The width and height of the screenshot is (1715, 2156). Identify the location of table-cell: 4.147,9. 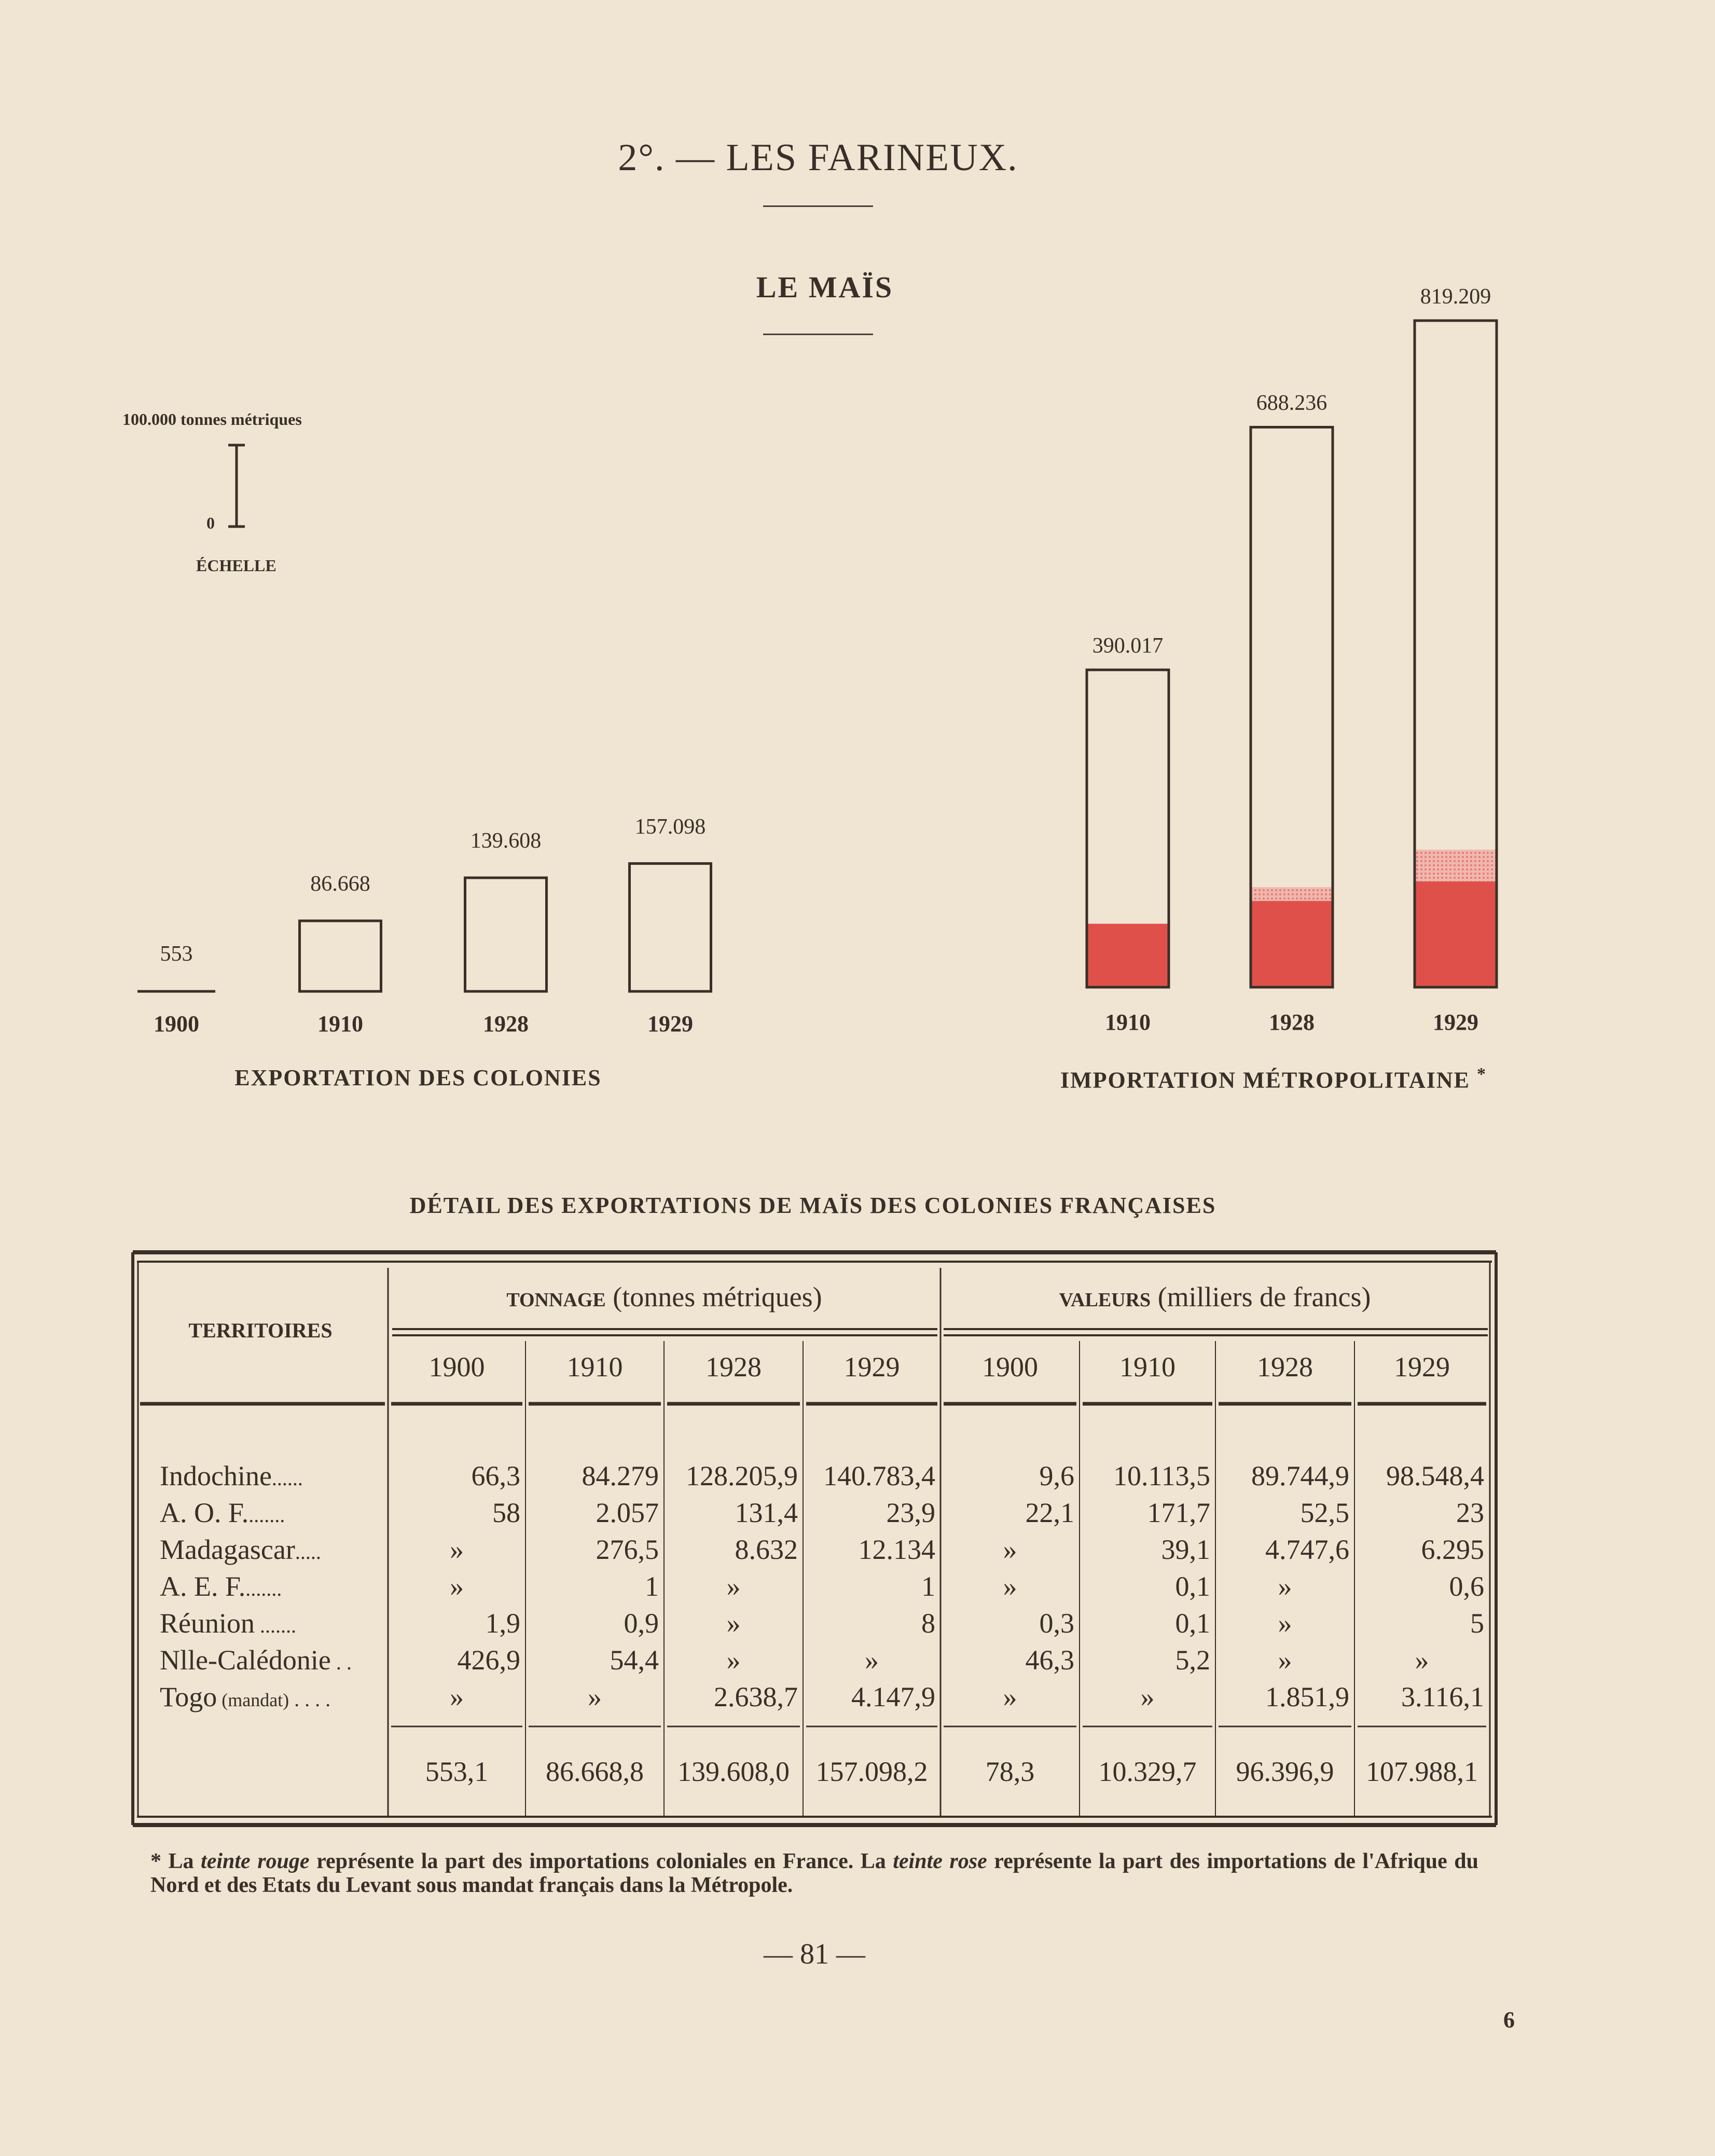
(893, 1696).